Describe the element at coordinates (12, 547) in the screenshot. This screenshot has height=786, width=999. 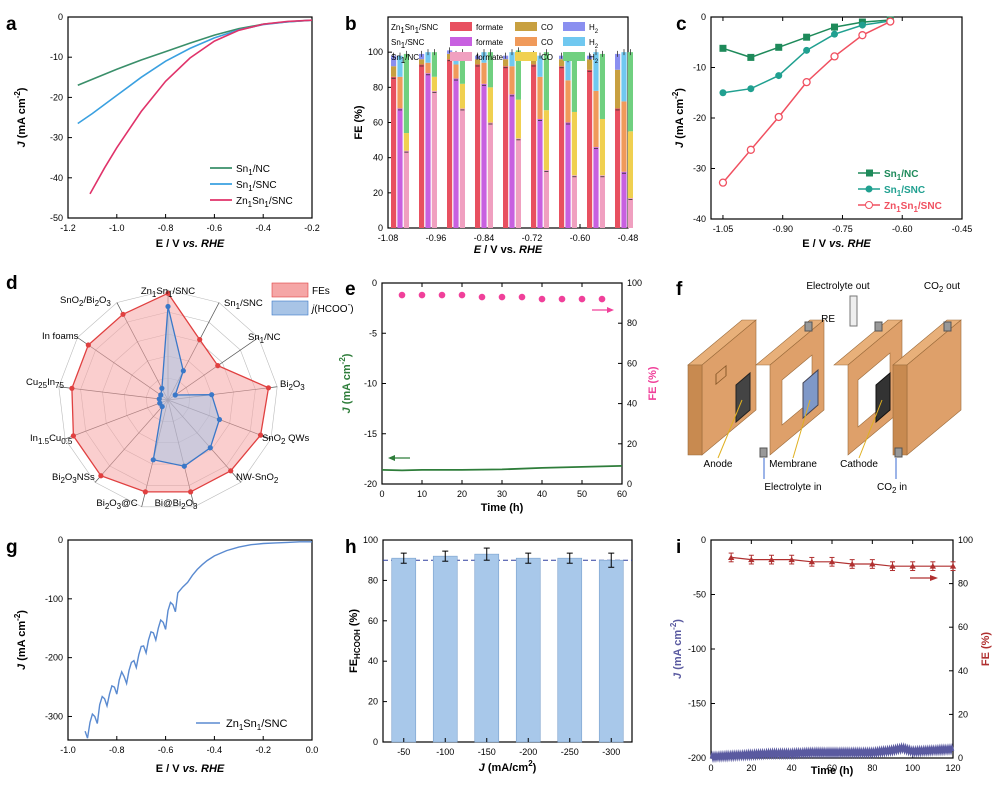
I see `panel-letter: g` at that location.